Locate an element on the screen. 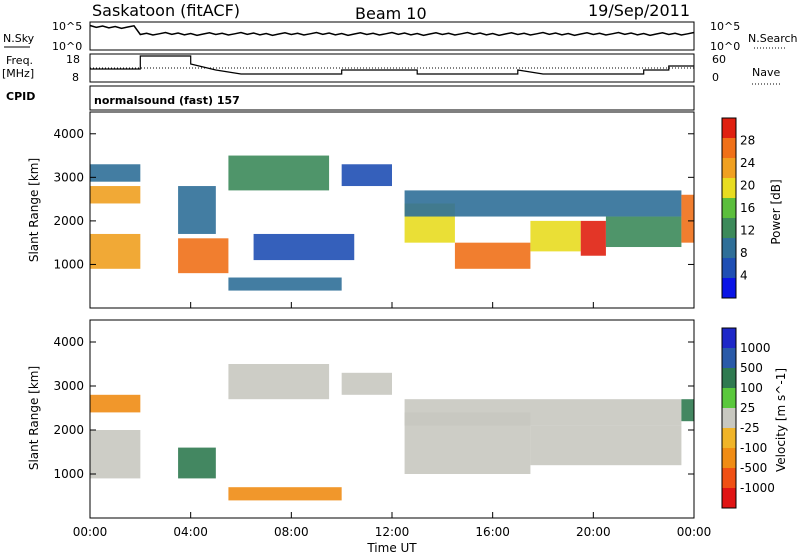  nsky-tick-high: 10^5 is located at coordinates (67, 26).